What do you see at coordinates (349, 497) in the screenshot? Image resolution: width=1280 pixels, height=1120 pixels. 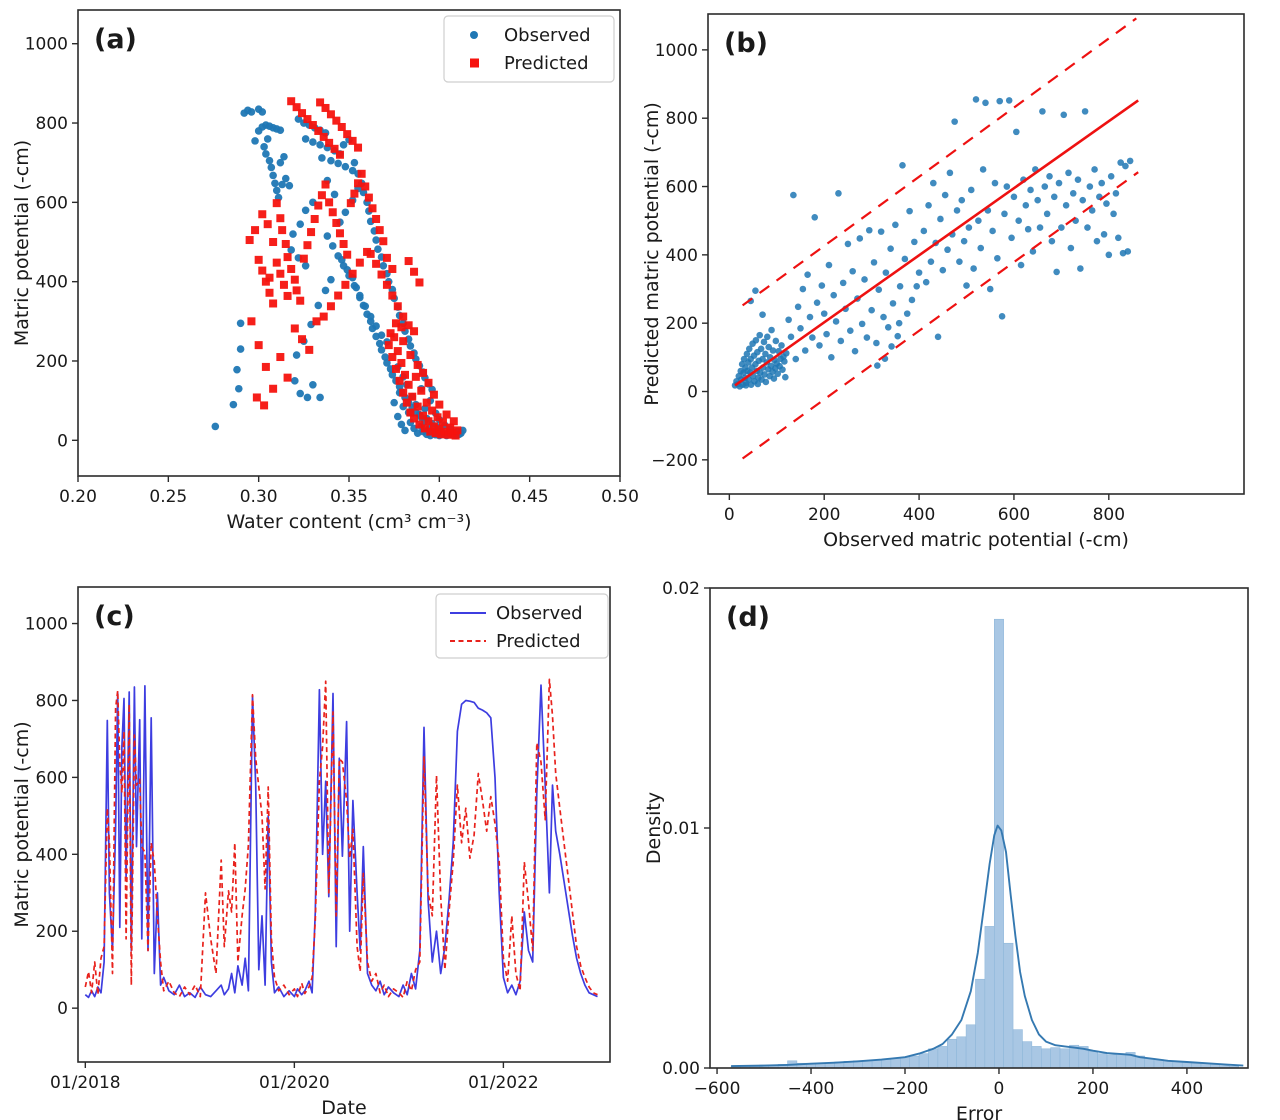 I see `svg-text: 0.35` at bounding box center [349, 497].